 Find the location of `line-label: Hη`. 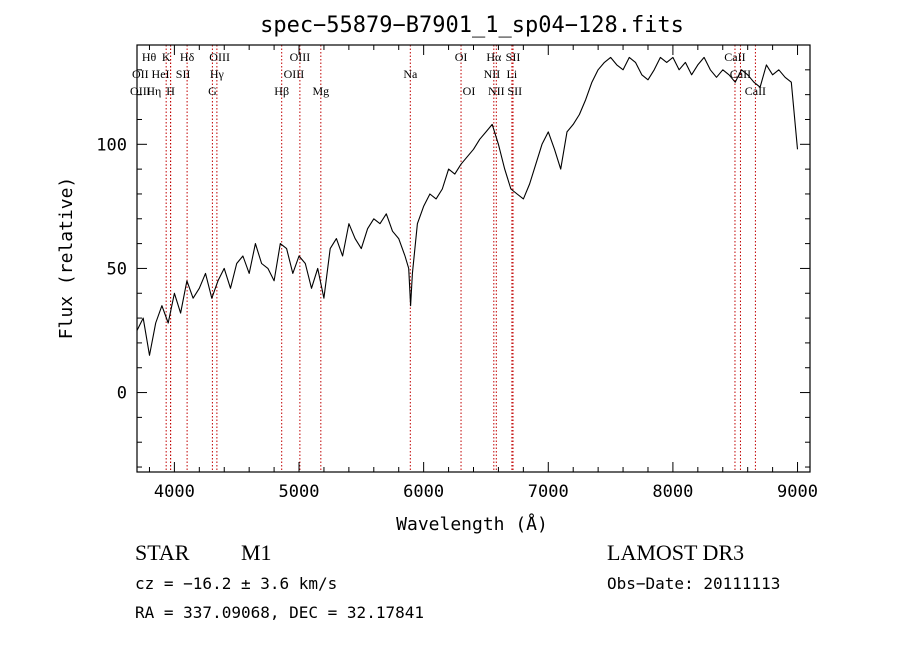

line-label: Hη is located at coordinates (153, 91).